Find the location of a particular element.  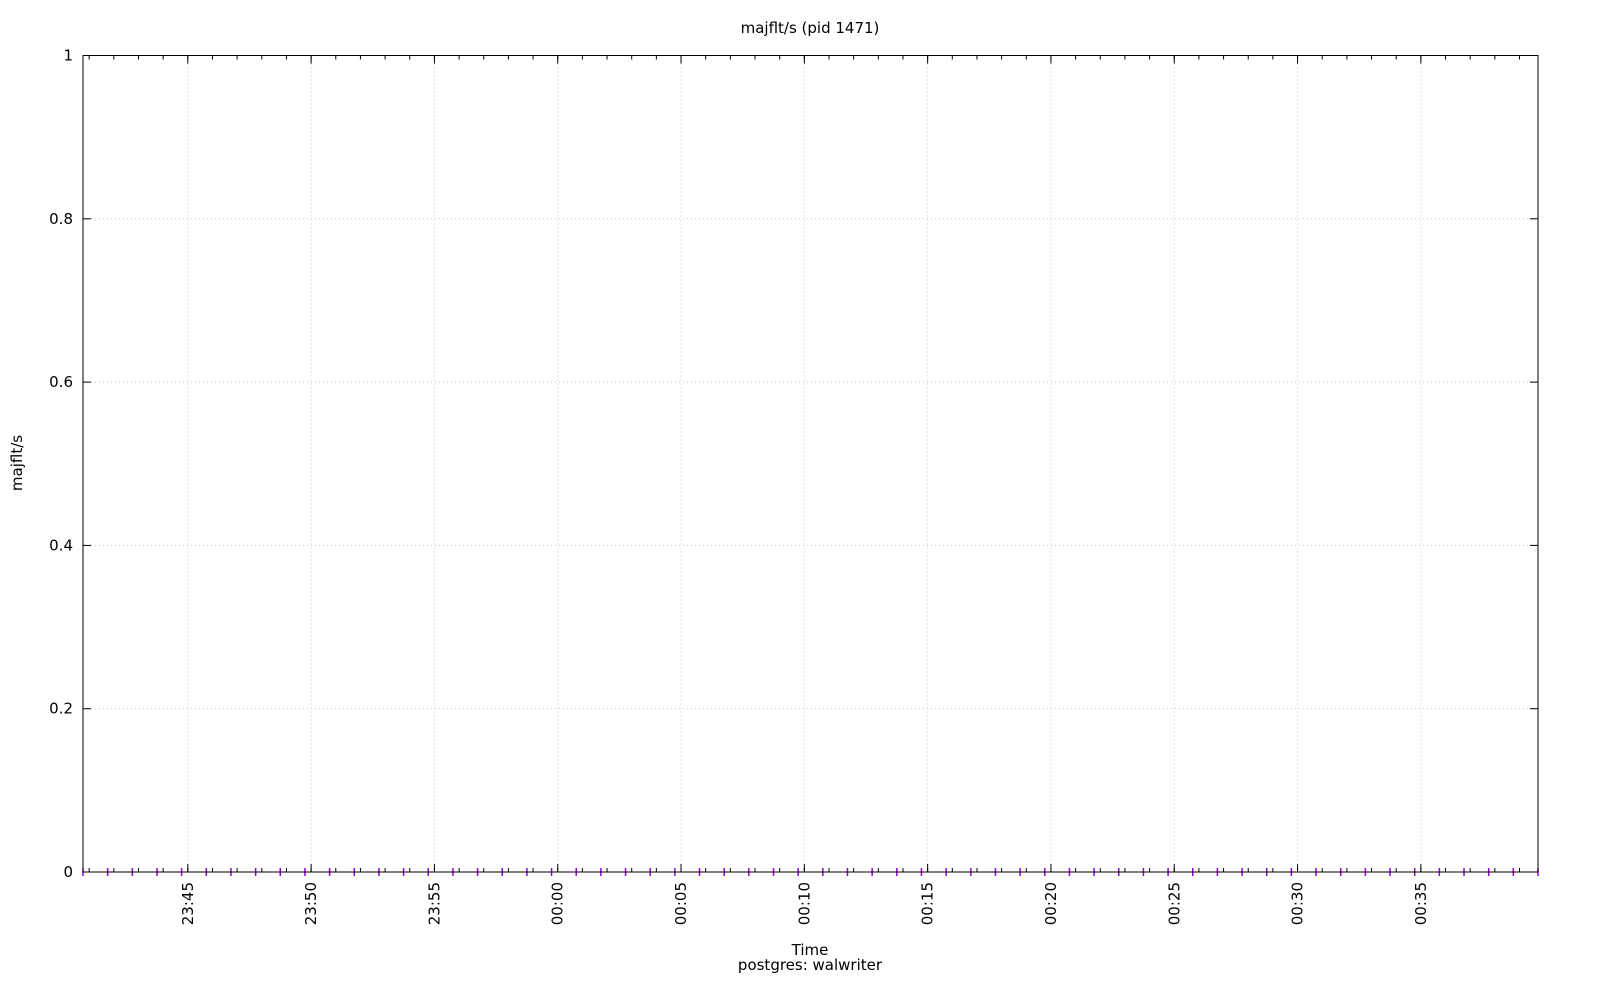

y-tick-label: 0.8 is located at coordinates (61, 219).